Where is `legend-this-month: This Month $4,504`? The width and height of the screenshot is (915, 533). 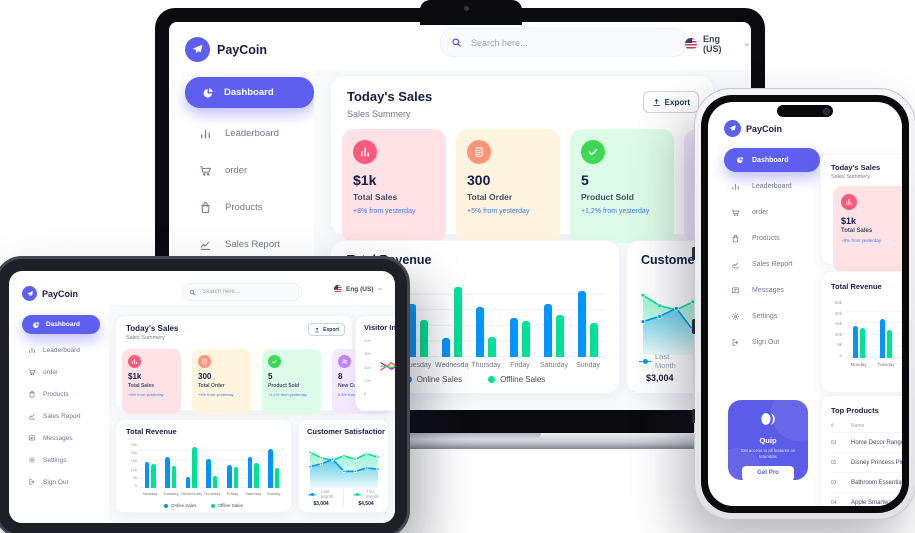
legend-this-month: This Month $4,504 is located at coordinates (365, 498).